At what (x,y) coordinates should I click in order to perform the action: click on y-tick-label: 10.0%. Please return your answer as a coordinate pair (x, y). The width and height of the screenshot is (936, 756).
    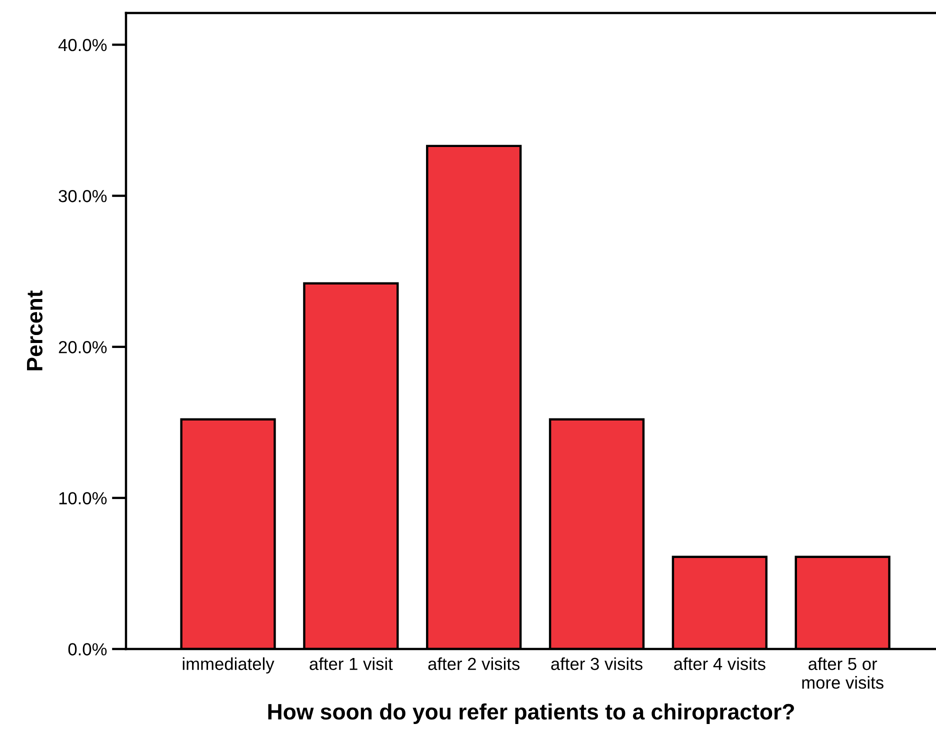
    Looking at the image, I should click on (83, 498).